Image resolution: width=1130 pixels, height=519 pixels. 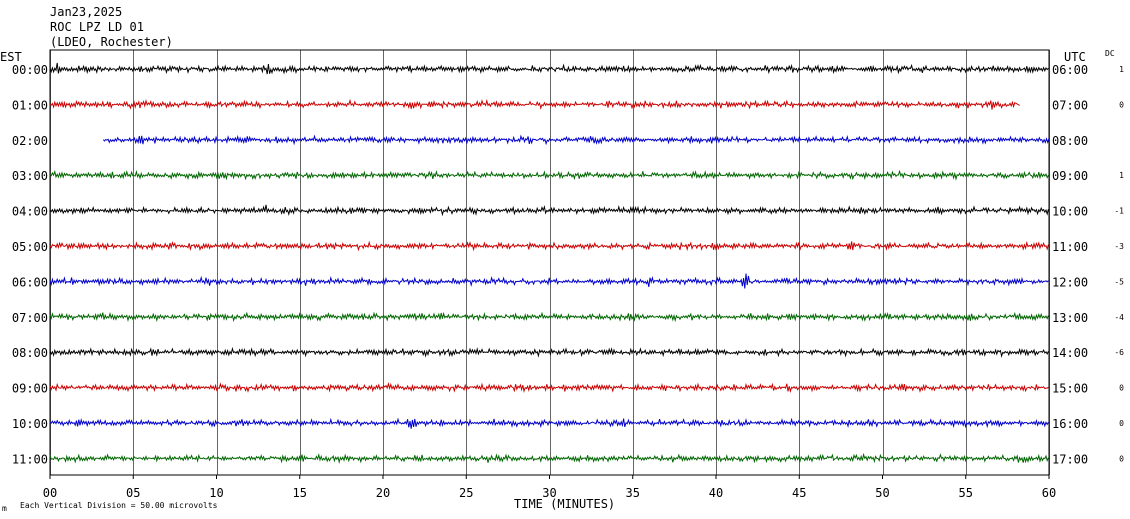 What do you see at coordinates (1119, 246) in the screenshot?
I see `dc-offset-label: -3` at bounding box center [1119, 246].